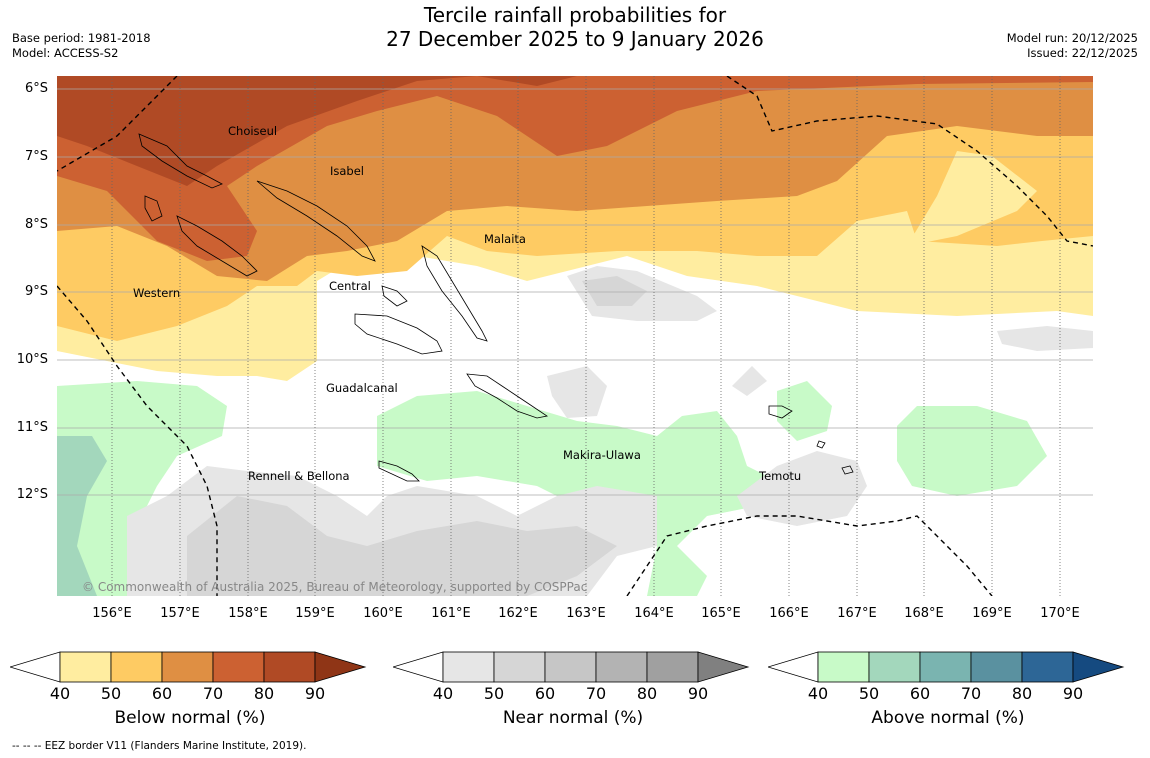 The width and height of the screenshot is (1150, 758). I want to click on issued-date: Issued: 22/12/2025, so click(1082, 53).